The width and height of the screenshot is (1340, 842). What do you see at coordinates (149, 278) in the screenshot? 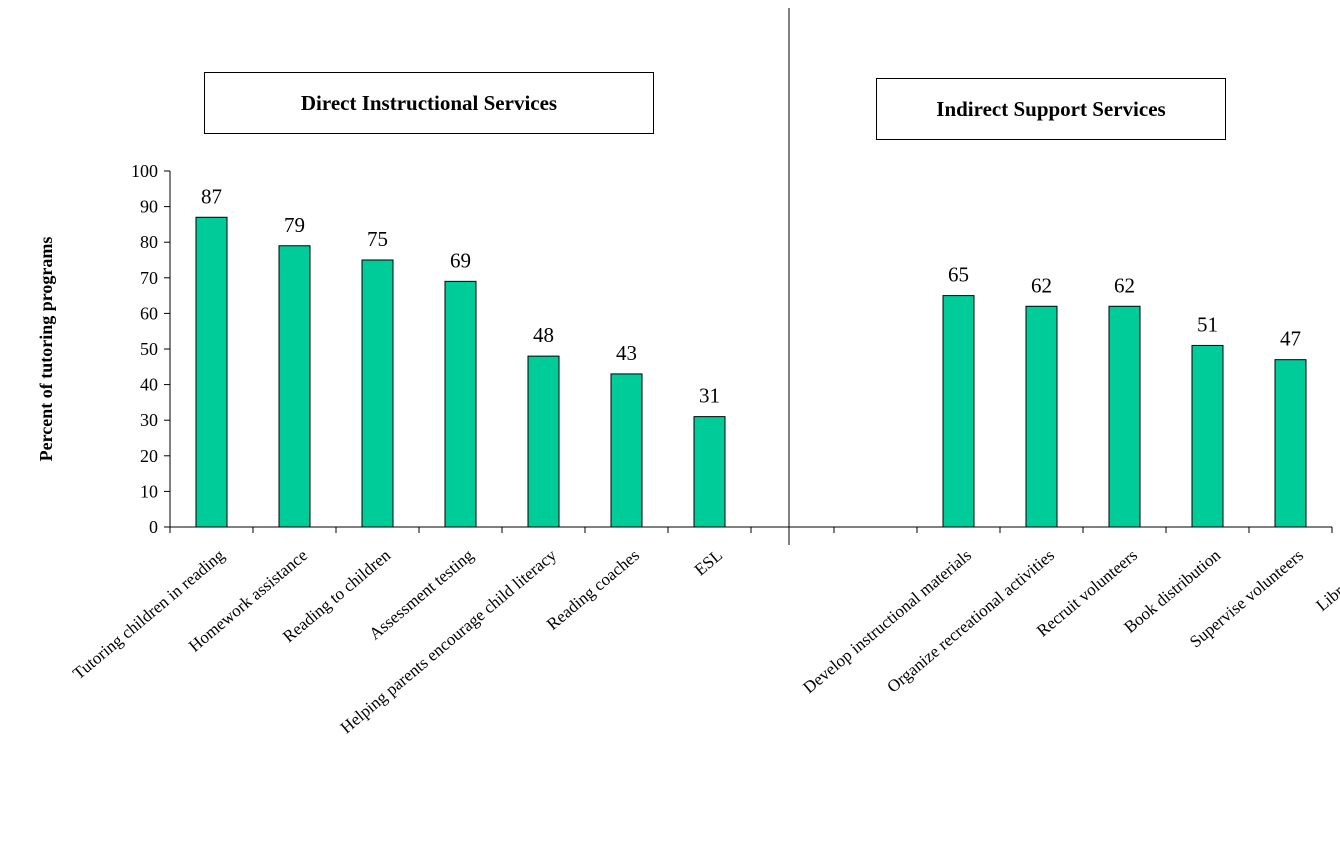
I see `y-tick-label: 70` at bounding box center [149, 278].